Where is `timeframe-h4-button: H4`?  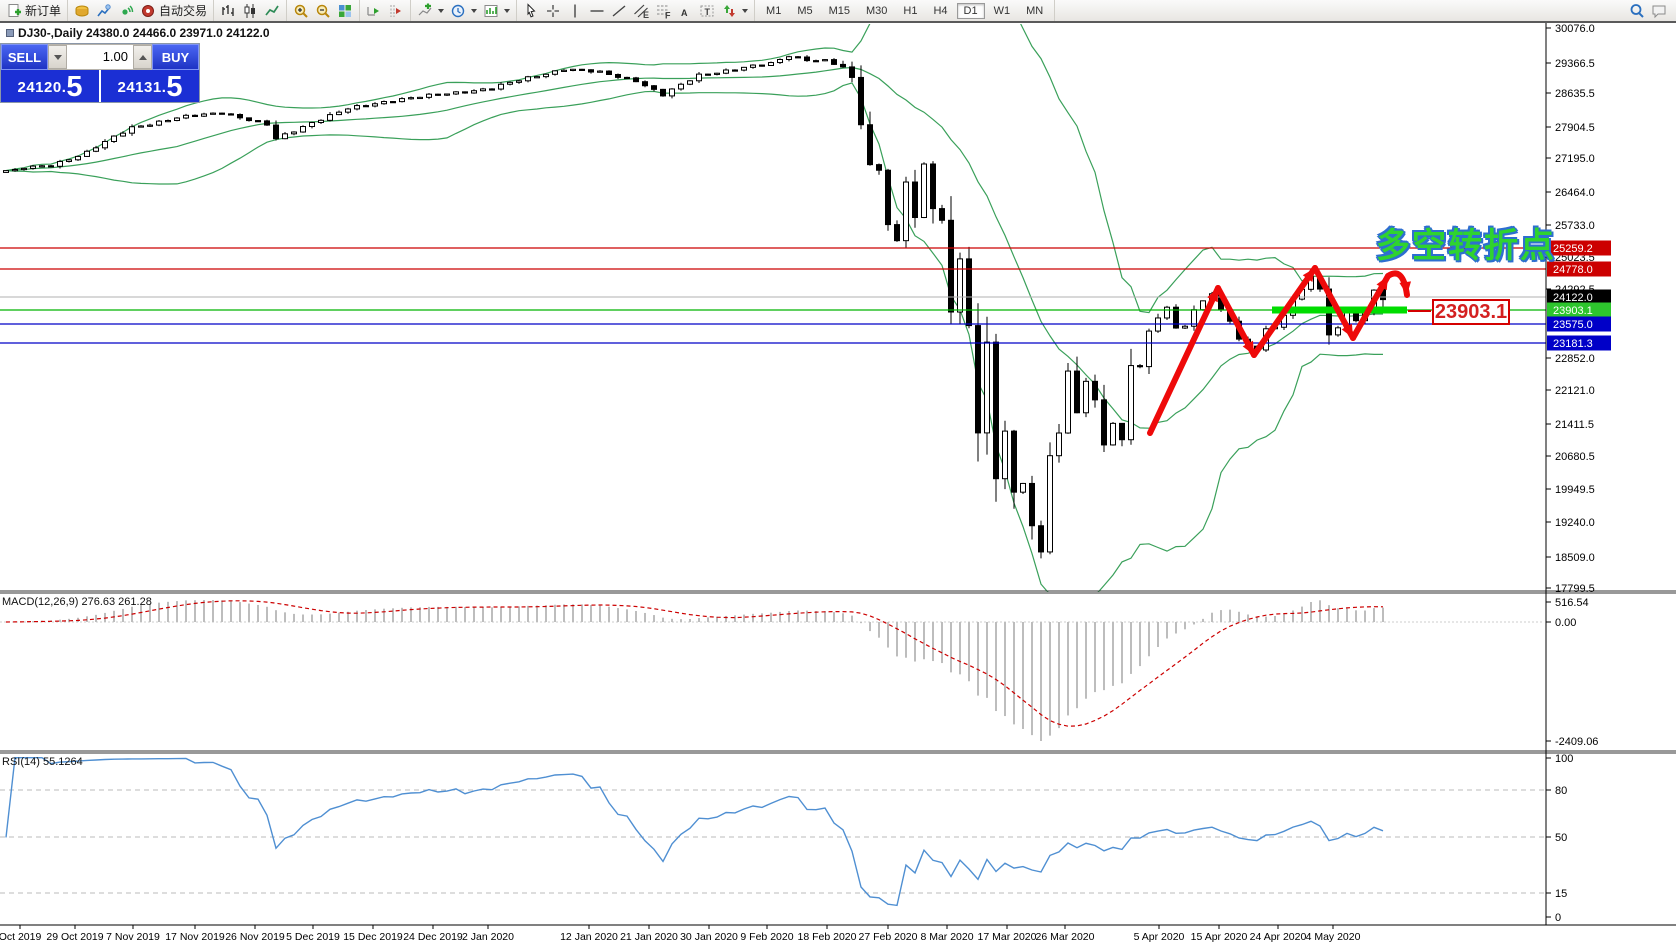
timeframe-h4-button: H4 is located at coordinates (940, 10).